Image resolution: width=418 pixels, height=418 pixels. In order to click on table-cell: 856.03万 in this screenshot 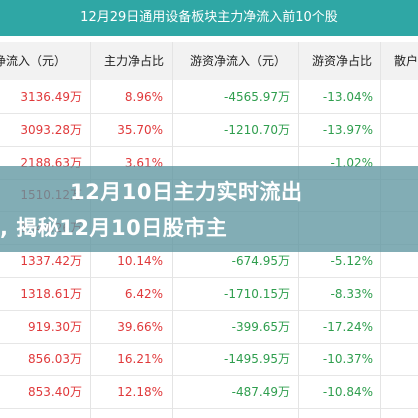, I will do `click(55, 359)`.